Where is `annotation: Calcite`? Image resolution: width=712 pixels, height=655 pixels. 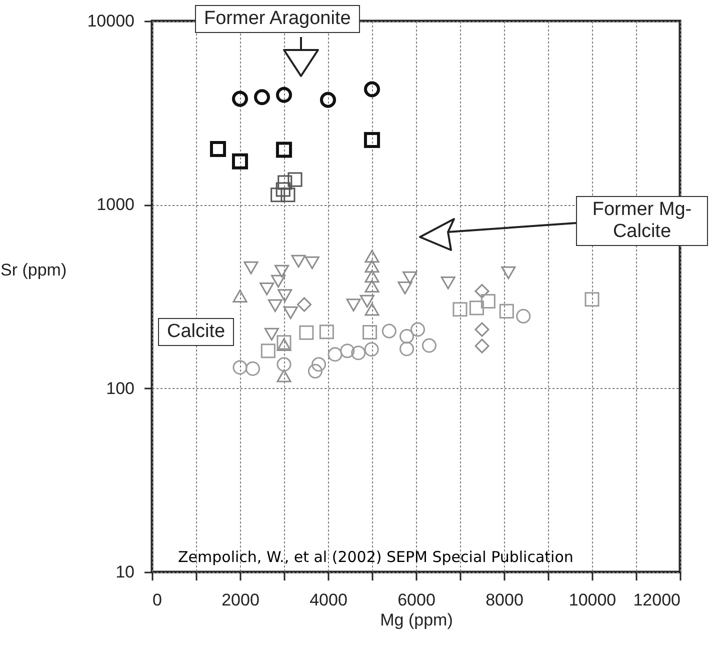 annotation: Calcite is located at coordinates (196, 332).